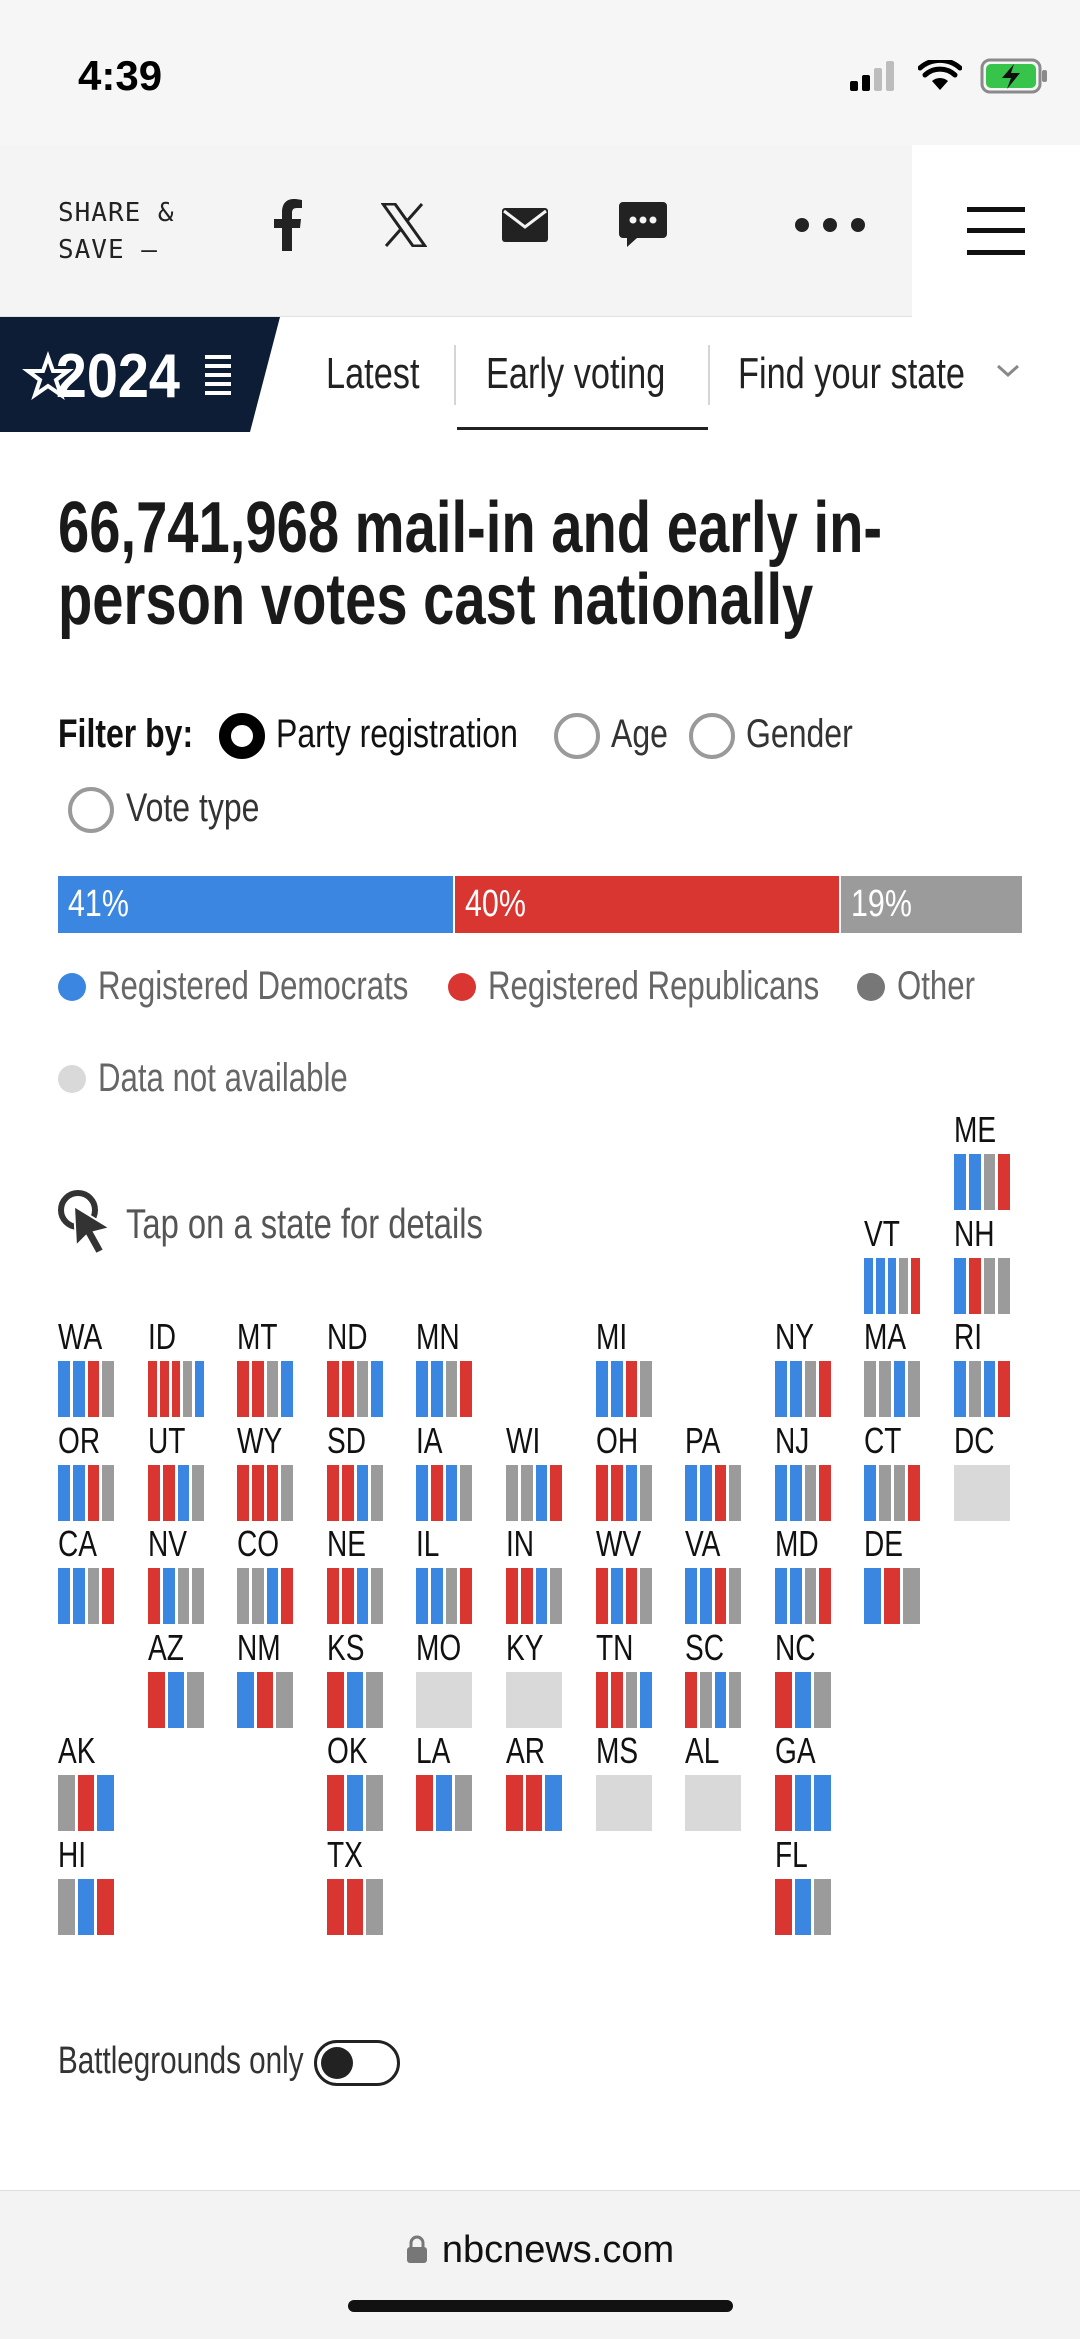  What do you see at coordinates (446, 1574) in the screenshot?
I see `state-tile-il: IL` at bounding box center [446, 1574].